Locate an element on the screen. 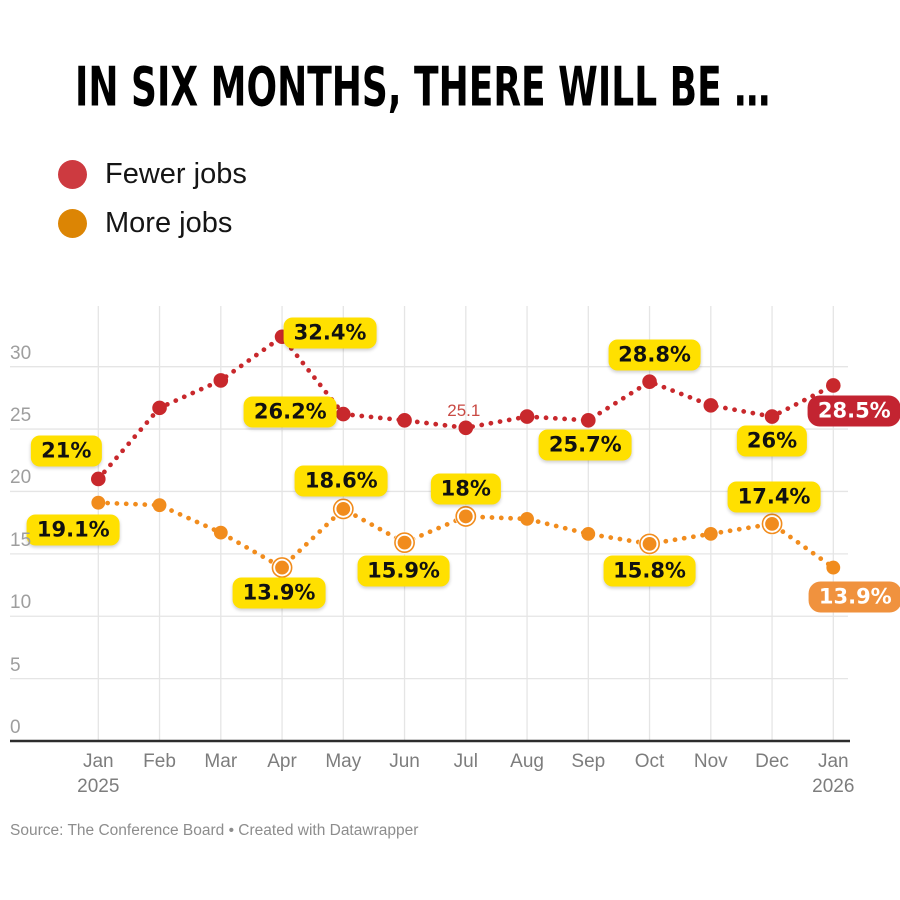  x-tick-label: May is located at coordinates (343, 761).